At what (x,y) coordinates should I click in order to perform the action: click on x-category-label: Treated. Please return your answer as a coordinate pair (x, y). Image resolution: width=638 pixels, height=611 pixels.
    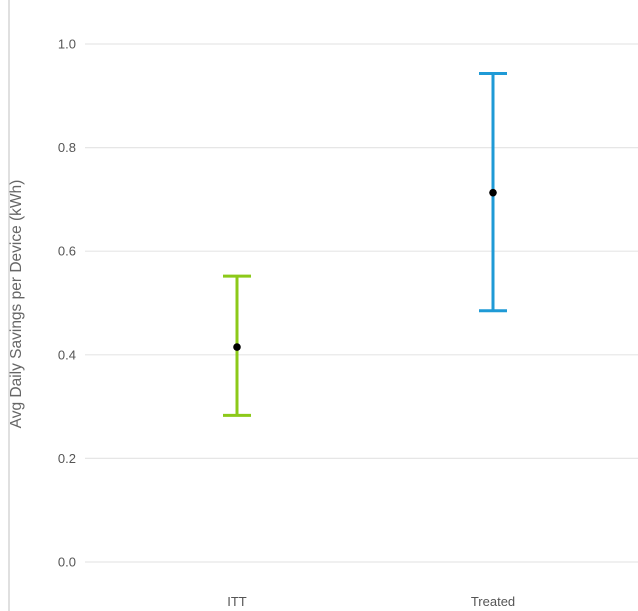
    Looking at the image, I should click on (493, 601).